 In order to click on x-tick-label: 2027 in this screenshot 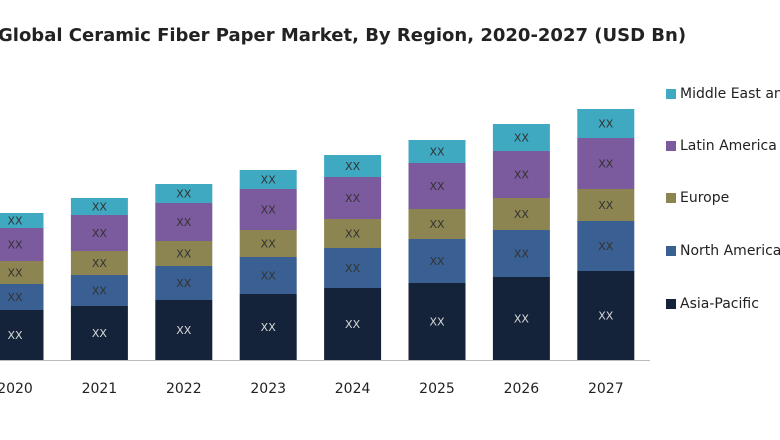, I will do `click(606, 389)`.